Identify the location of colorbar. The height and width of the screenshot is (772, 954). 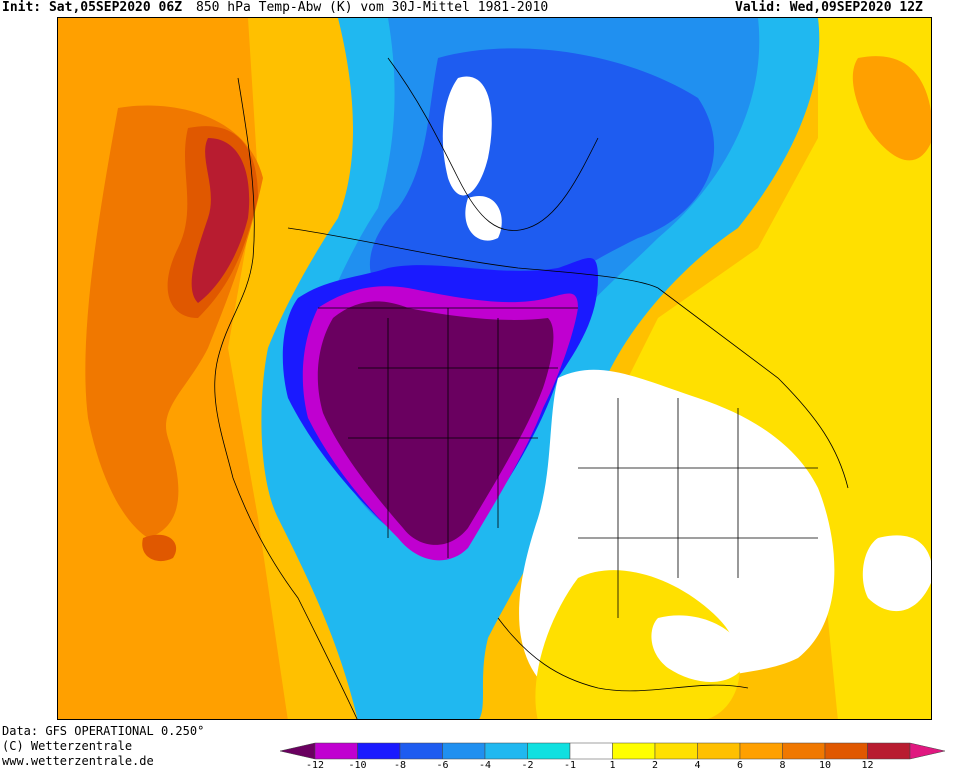
(612, 751).